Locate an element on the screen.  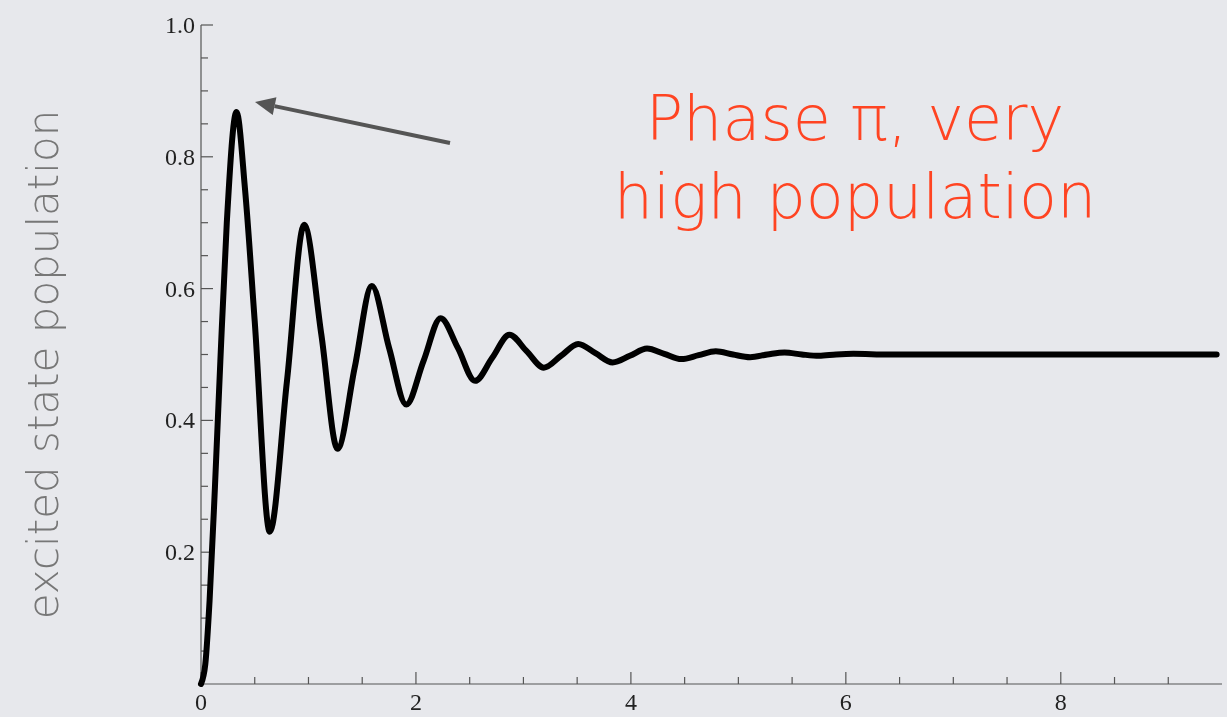
y-axis-title: excited state population is located at coordinates (43, 364).